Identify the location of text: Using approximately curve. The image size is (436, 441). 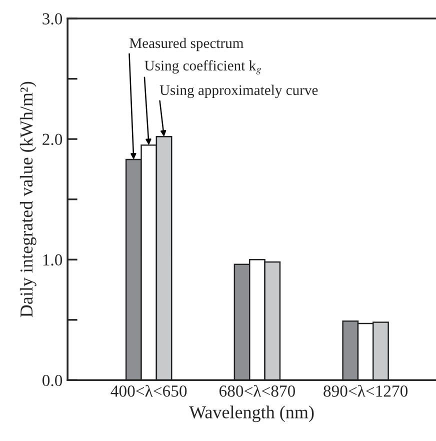
(239, 91).